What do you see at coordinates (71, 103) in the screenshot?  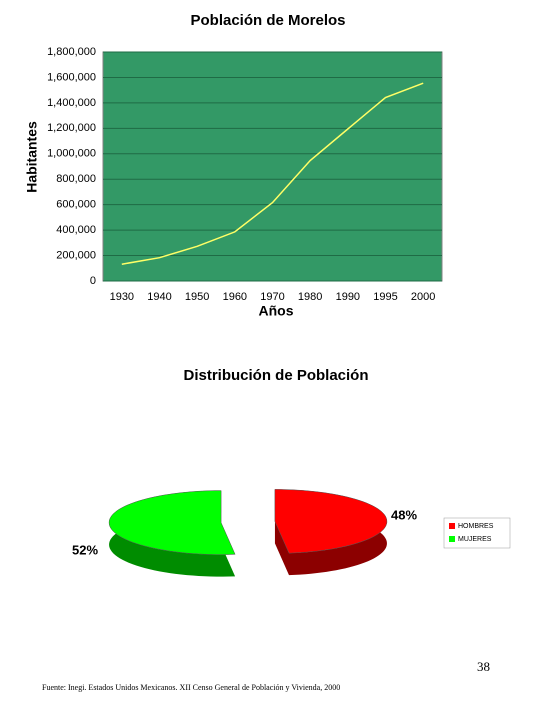 I see `y-tick-label: 1,400,000` at bounding box center [71, 103].